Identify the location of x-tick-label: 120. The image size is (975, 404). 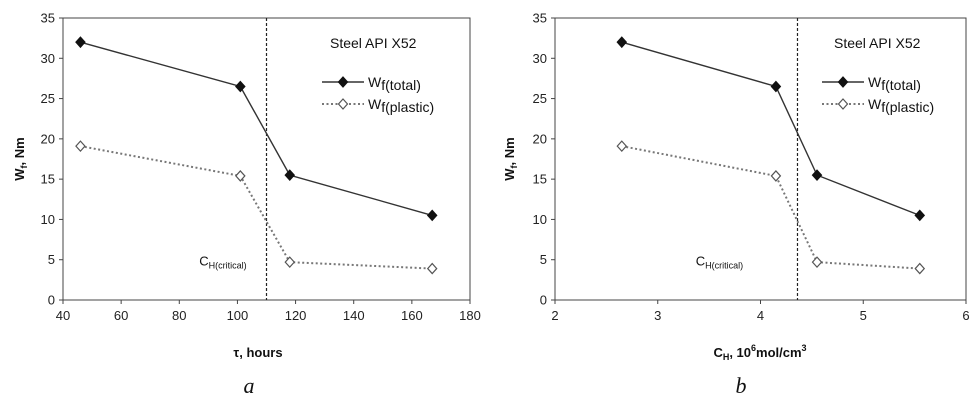
(296, 315).